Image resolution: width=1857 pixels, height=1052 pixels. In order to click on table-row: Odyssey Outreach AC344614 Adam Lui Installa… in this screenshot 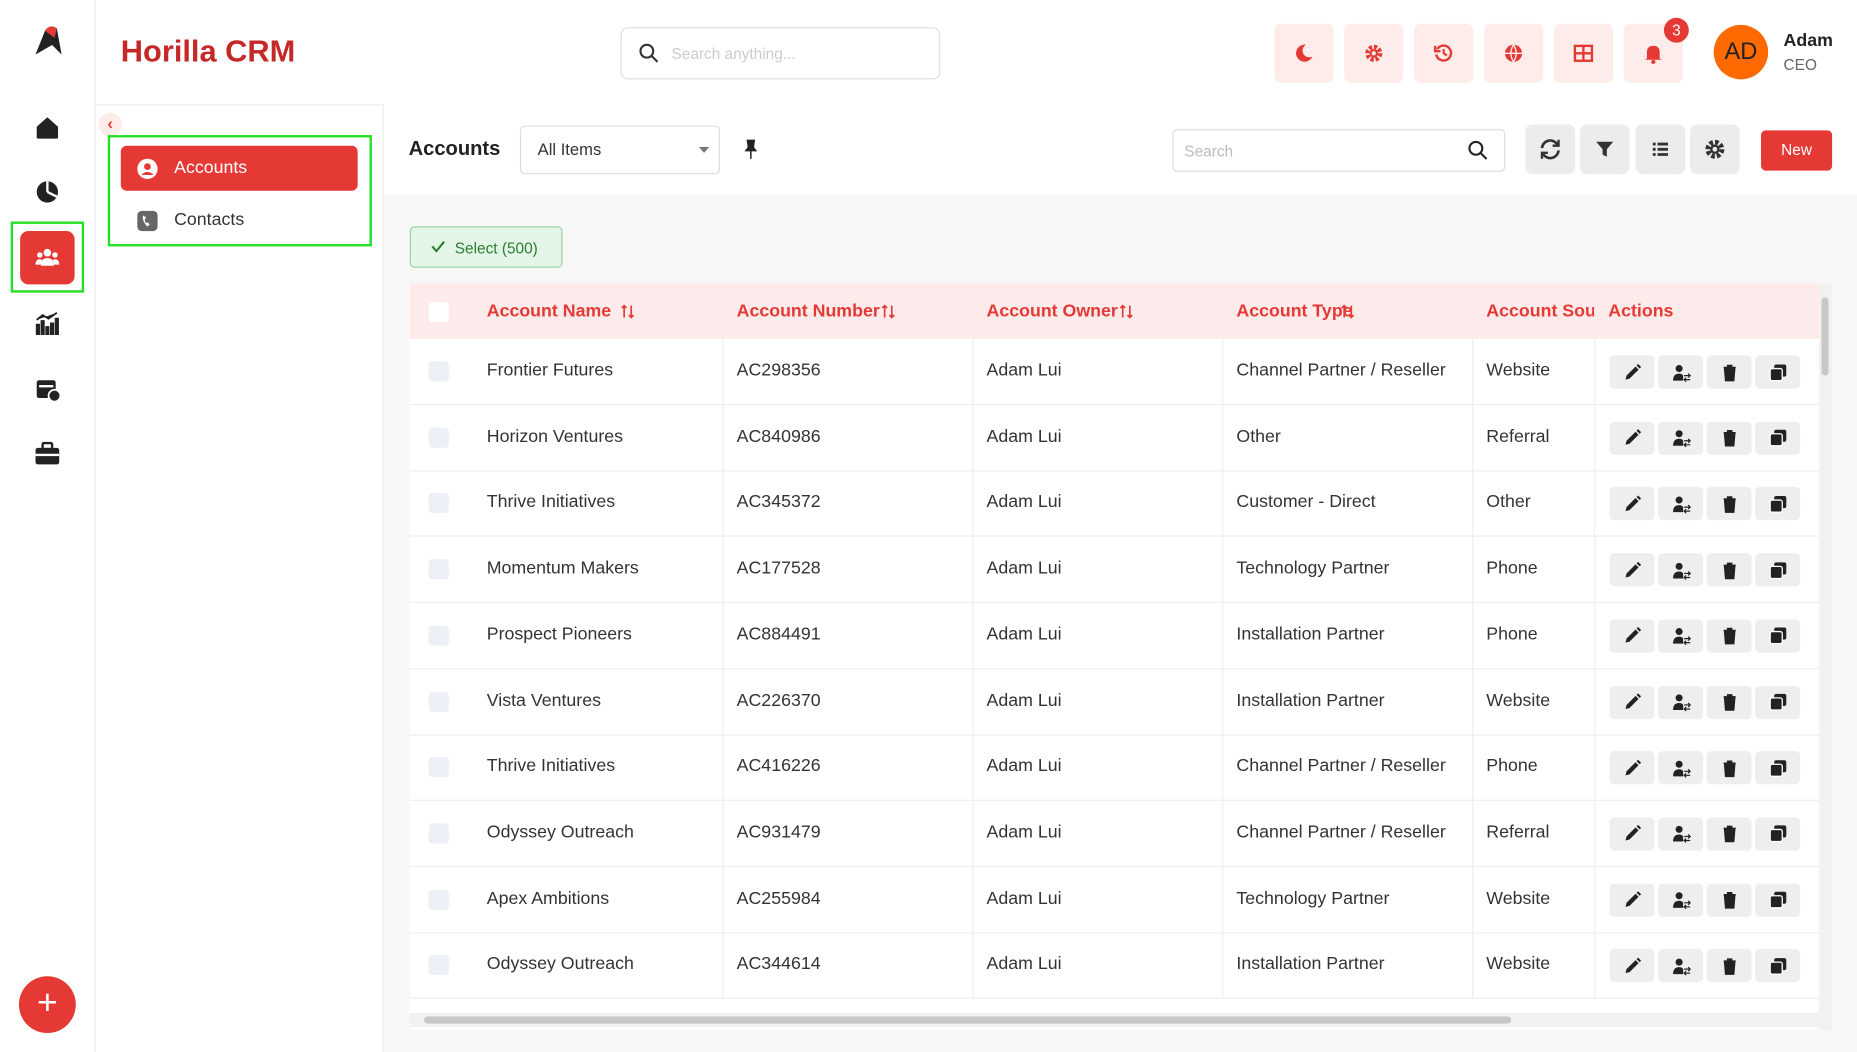, I will do `click(1114, 966)`.